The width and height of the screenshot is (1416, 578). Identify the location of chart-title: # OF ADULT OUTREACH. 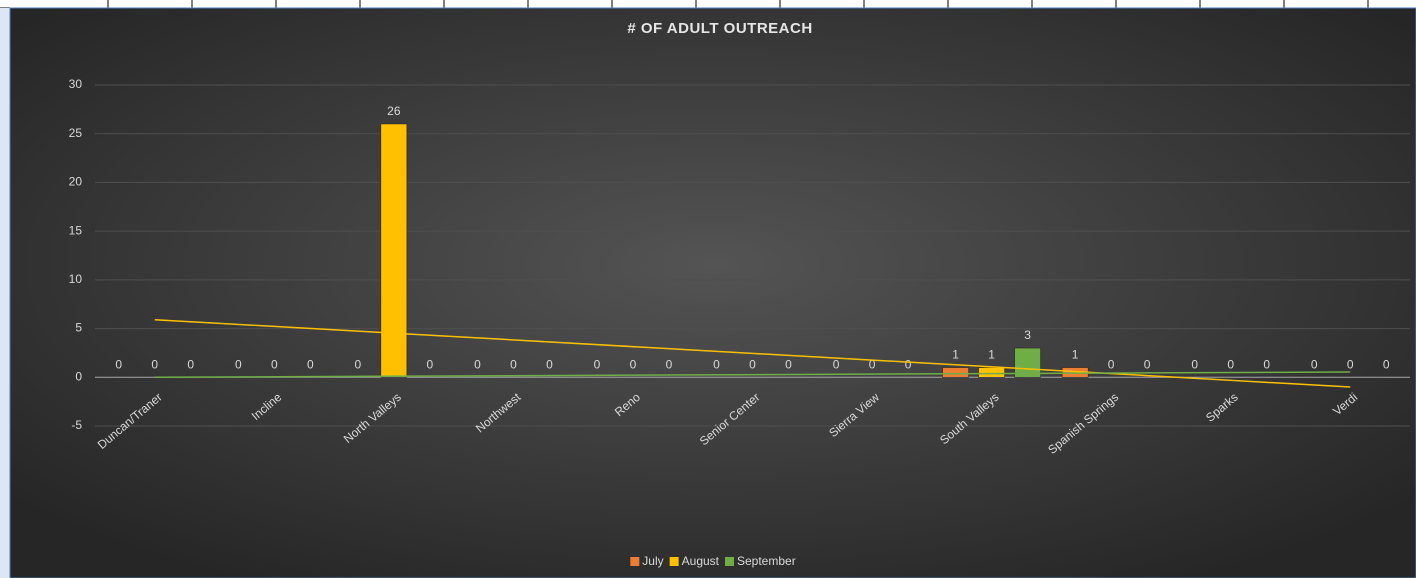
(719, 28).